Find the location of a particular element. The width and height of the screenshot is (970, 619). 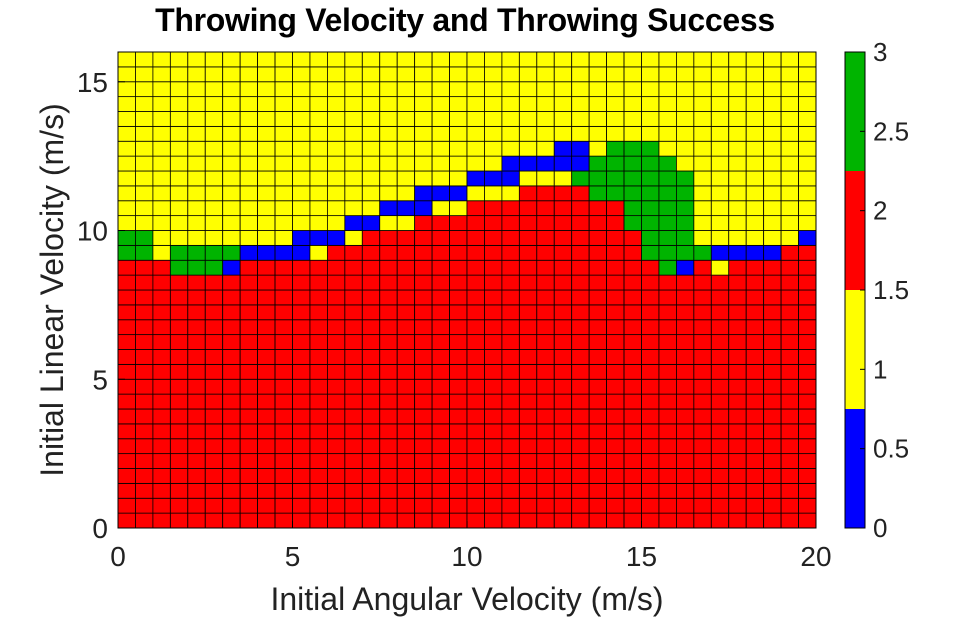

x-tick-label: 15 is located at coordinates (641, 556).